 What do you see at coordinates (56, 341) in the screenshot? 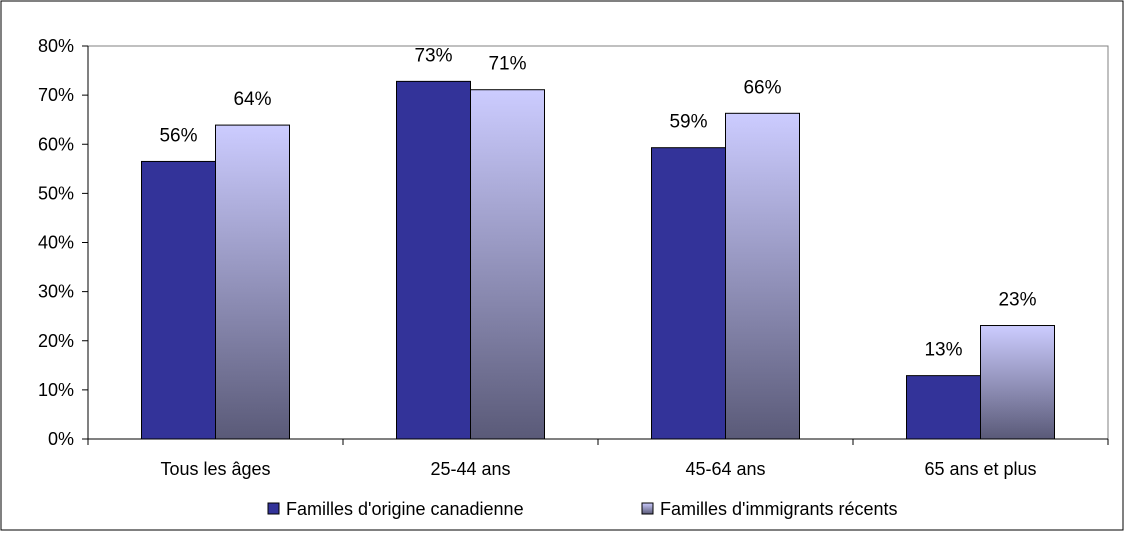
I see `y-tick-label: 20%` at bounding box center [56, 341].